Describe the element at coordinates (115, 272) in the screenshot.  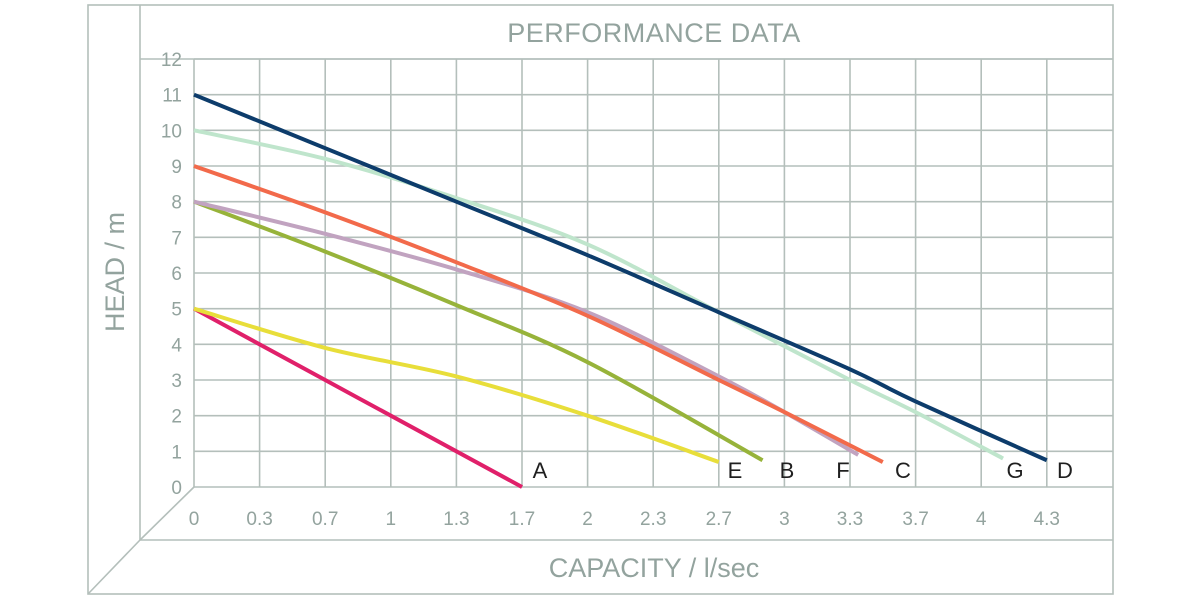
I see `y-axis-label: HEAD / m` at that location.